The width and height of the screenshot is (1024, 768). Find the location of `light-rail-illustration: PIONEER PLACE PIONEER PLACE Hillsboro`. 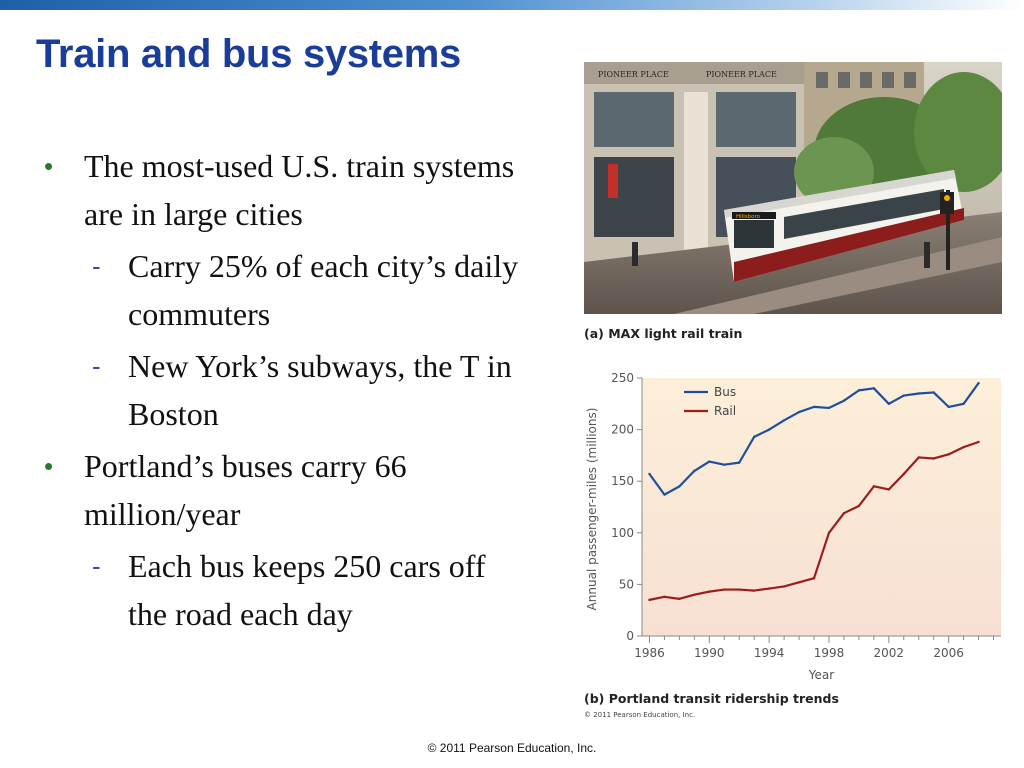

light-rail-illustration: PIONEER PLACE PIONEER PLACE Hillsboro is located at coordinates (793, 188).